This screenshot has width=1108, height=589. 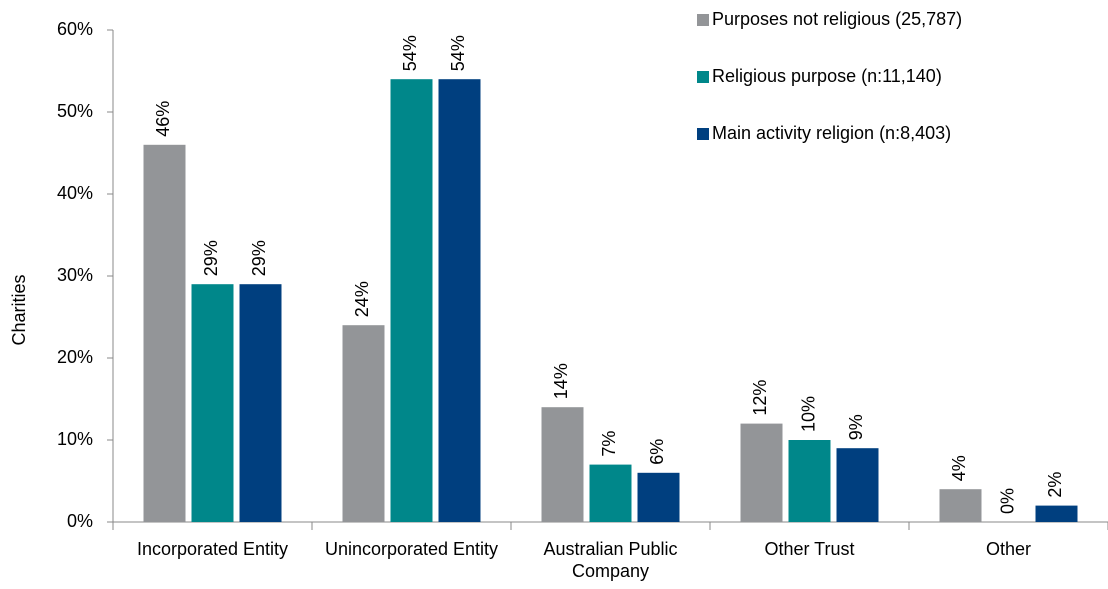 I want to click on data-label: 24%, so click(x=362, y=299).